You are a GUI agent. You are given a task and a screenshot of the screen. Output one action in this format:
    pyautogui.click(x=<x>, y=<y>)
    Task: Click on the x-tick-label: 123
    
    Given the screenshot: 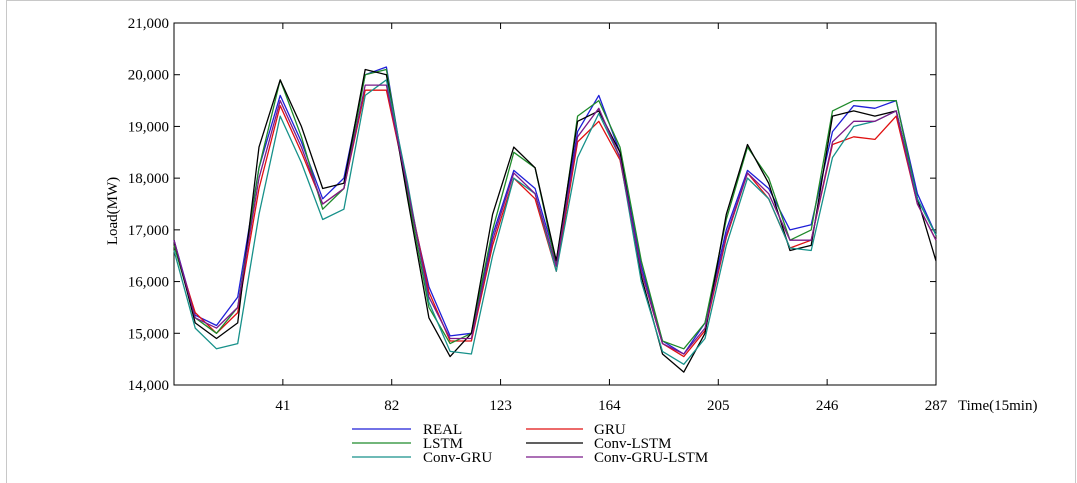 What is the action you would take?
    pyautogui.click(x=500, y=406)
    